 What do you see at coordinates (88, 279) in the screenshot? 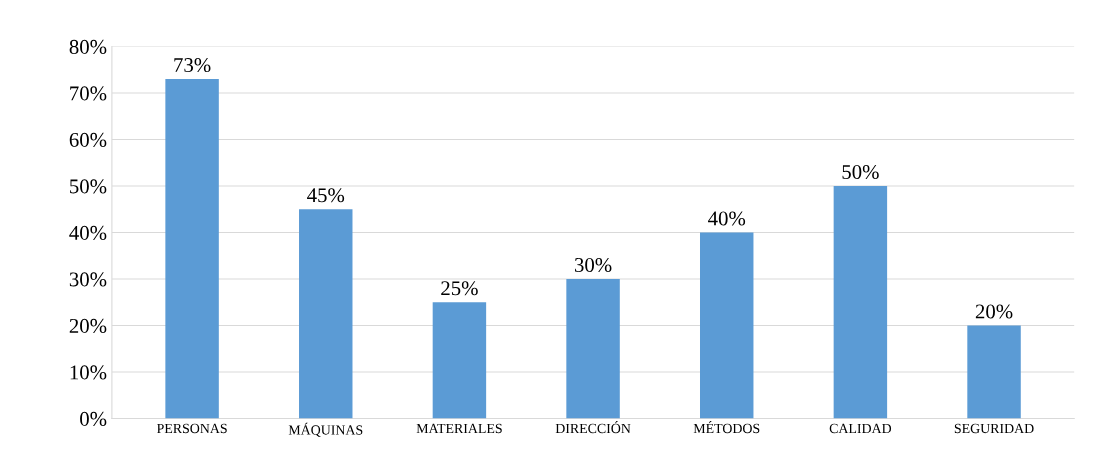
I see `y-tick-label: 30%` at bounding box center [88, 279].